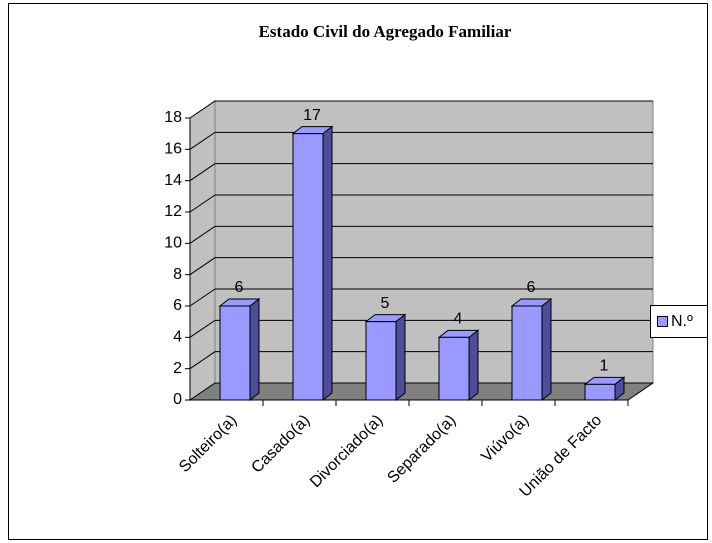 The width and height of the screenshot is (712, 543). What do you see at coordinates (173, 180) in the screenshot?
I see `y-tick-label: 14` at bounding box center [173, 180].